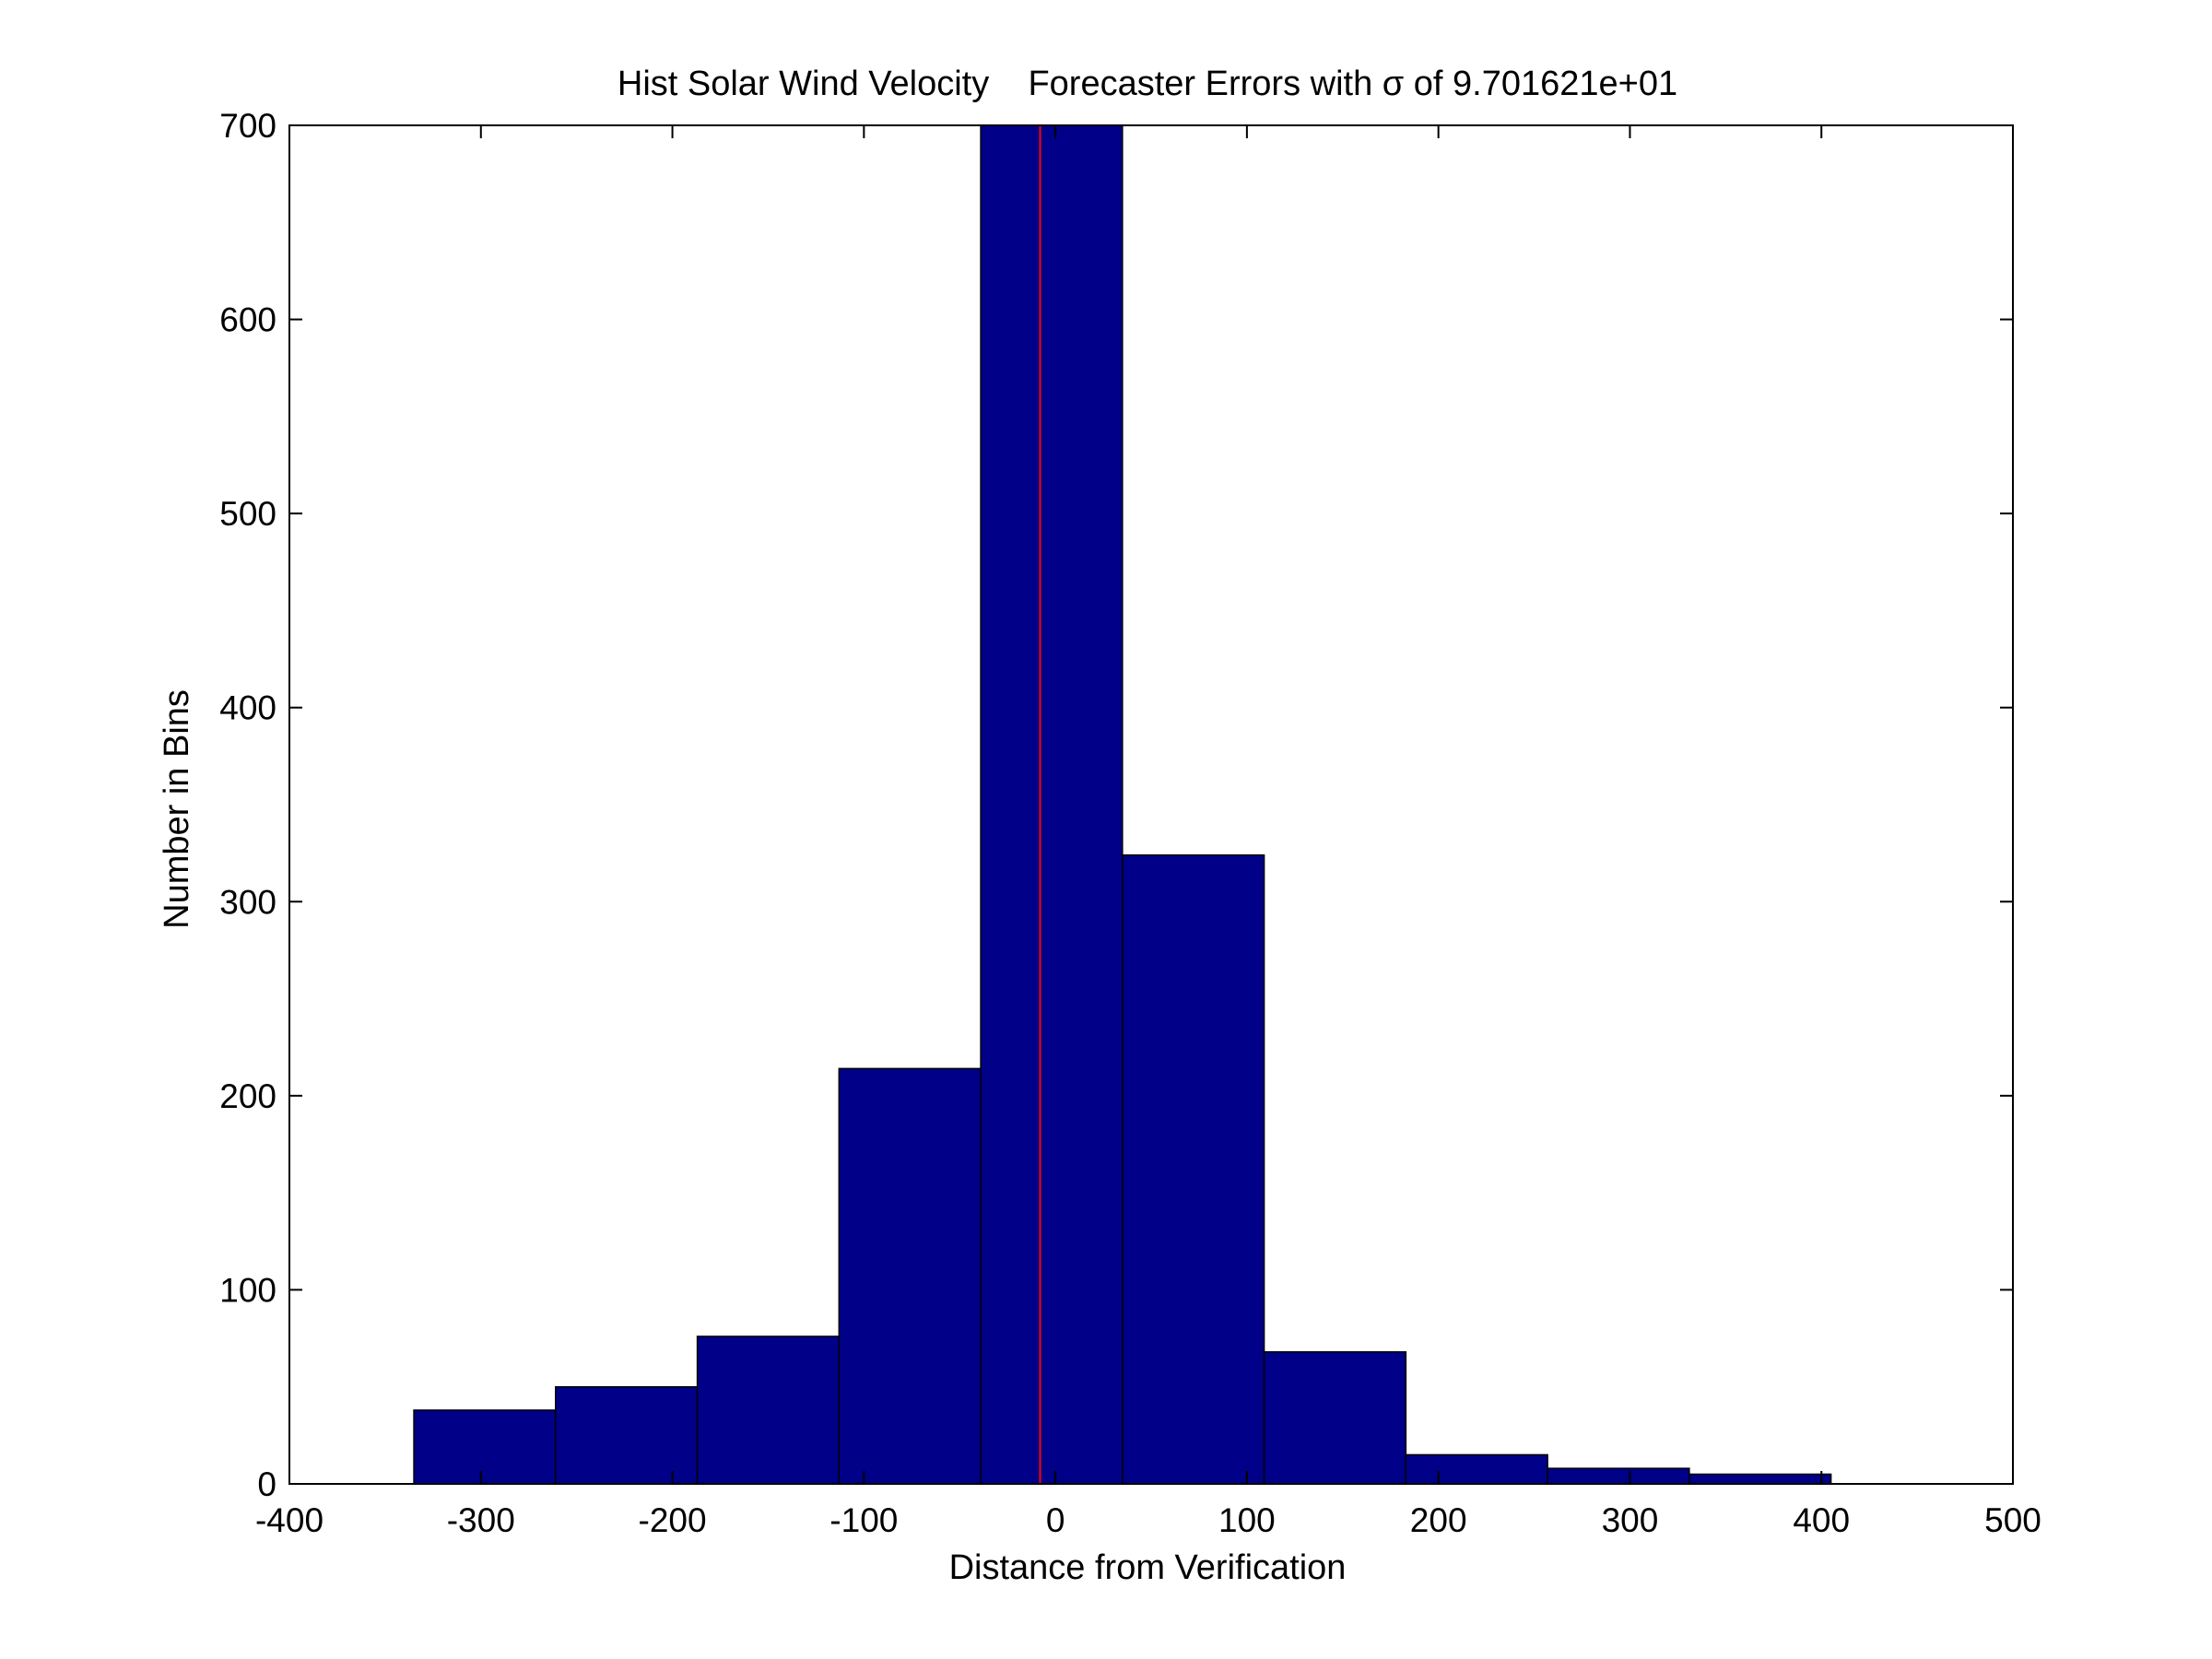 This screenshot has width=2212, height=1659. Describe the element at coordinates (1055, 1520) in the screenshot. I see `x-tick-label: 0` at that location.